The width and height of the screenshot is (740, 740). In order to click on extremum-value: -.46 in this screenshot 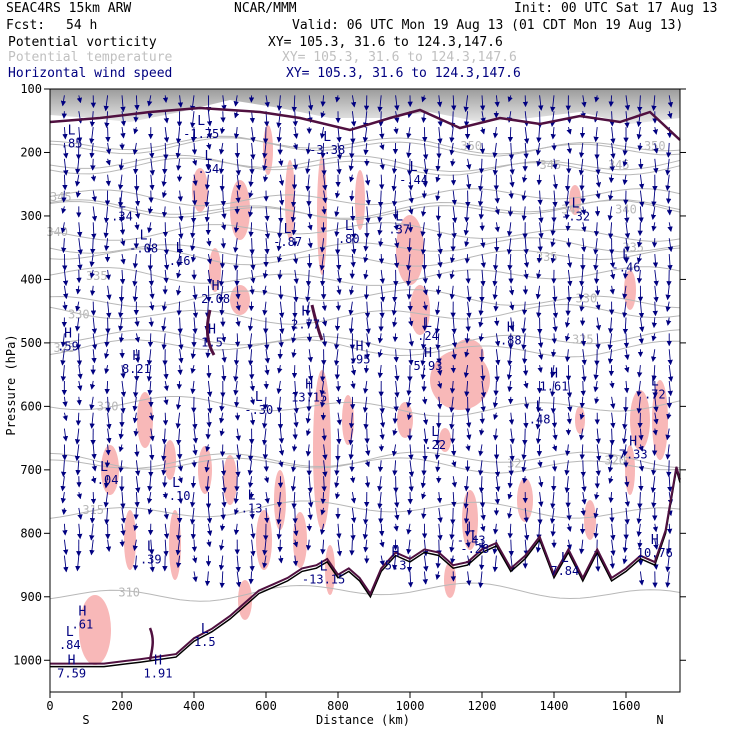, I will do `click(626, 267)`.